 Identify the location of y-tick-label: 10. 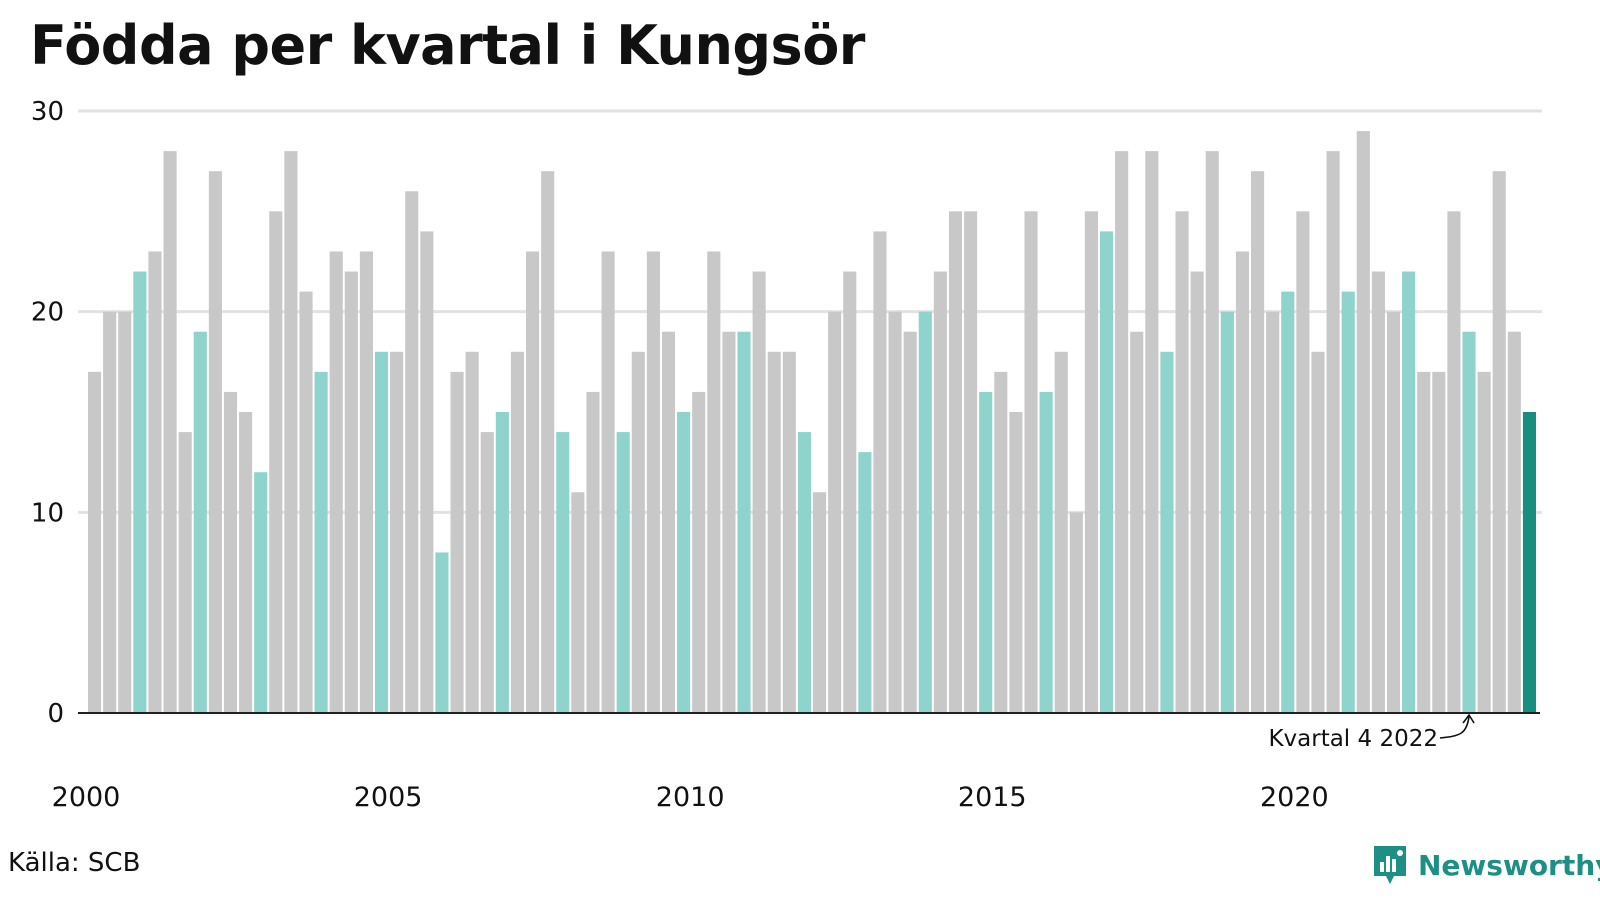
(47, 513).